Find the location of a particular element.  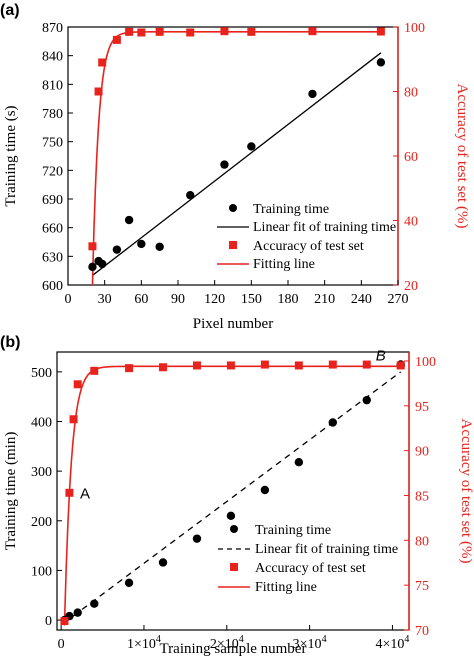

y2-tick-label-a: 40 is located at coordinates (411, 222).